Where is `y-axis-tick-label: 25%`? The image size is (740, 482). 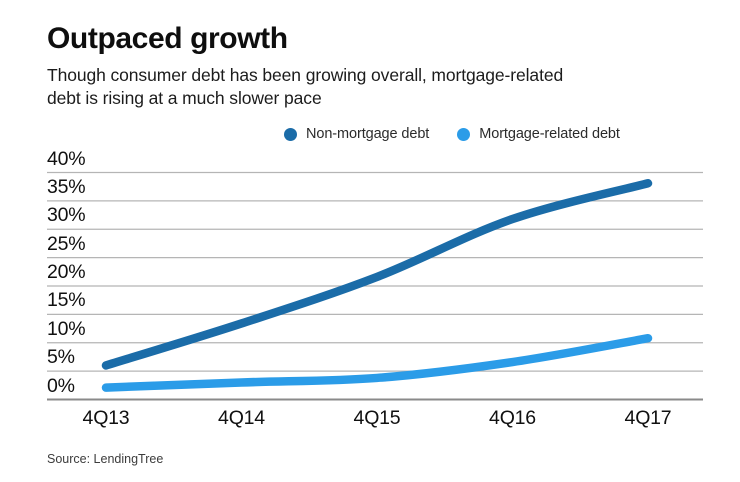 y-axis-tick-label: 25% is located at coordinates (66, 243).